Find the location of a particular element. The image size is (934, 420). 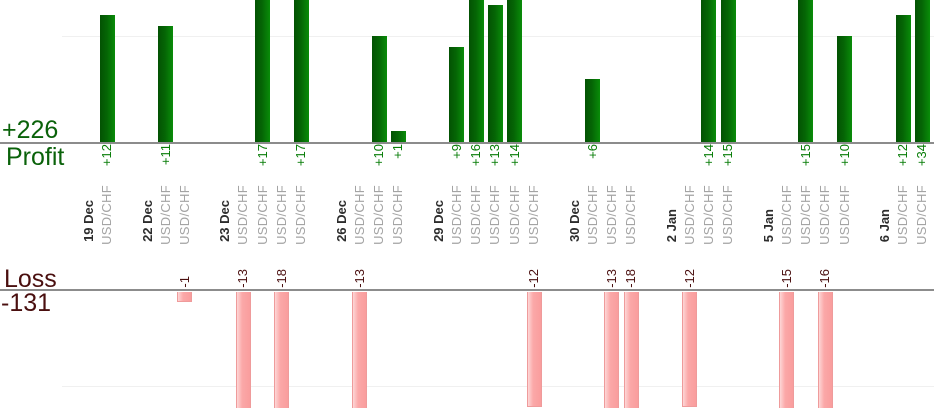

profit-value-label: +13 is located at coordinates (494, 155).